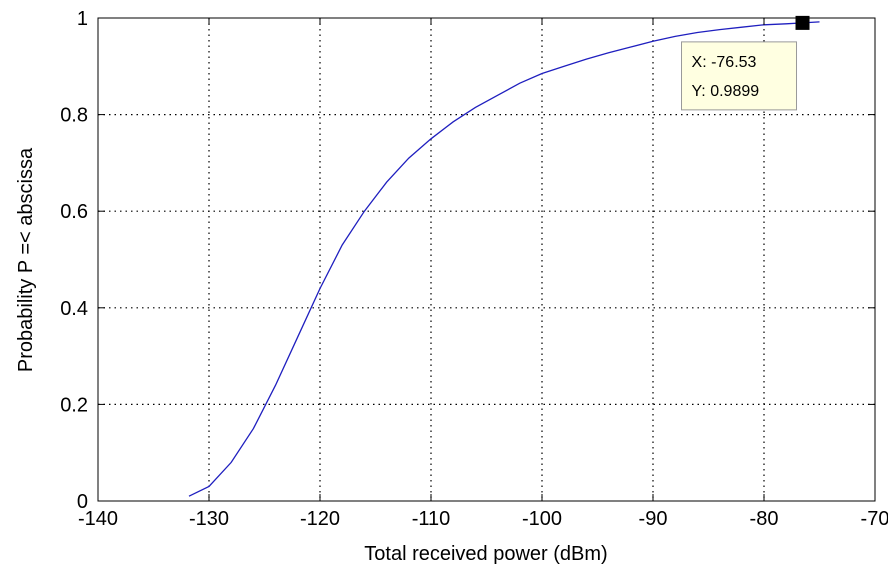 The height and width of the screenshot is (572, 888). Describe the element at coordinates (726, 91) in the screenshot. I see `data-tip-y: Y: 0.9899` at that location.